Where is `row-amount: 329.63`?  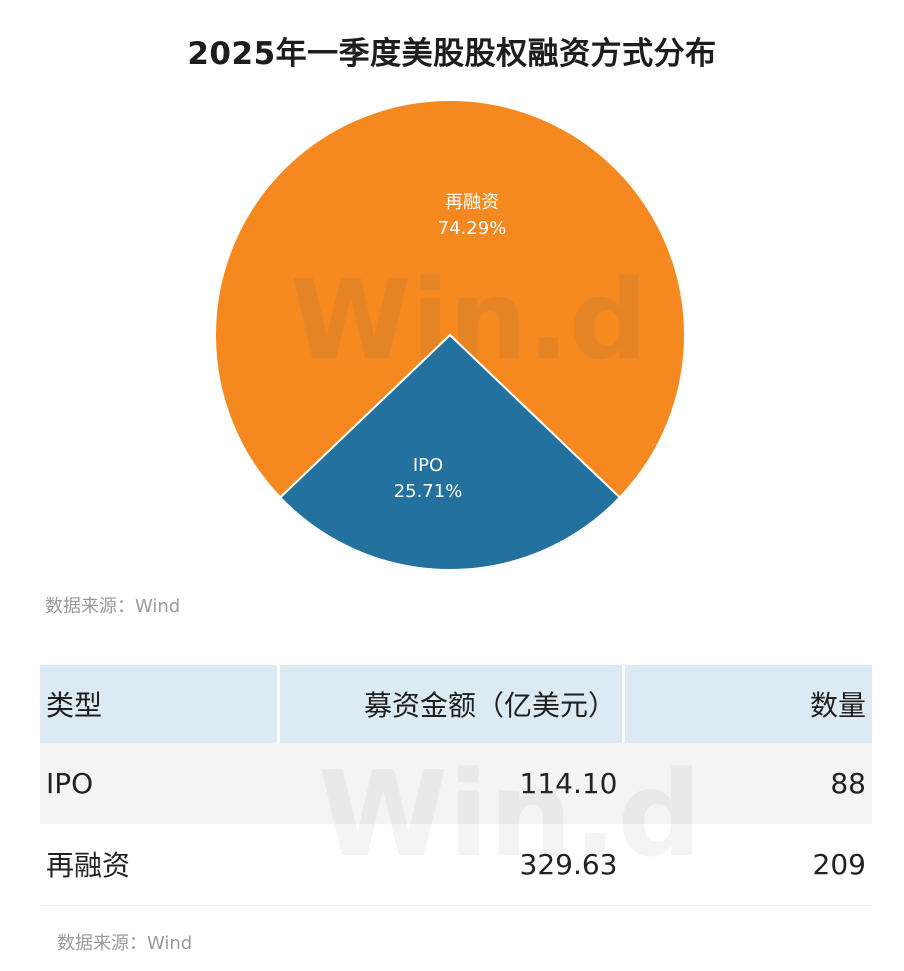 row-amount: 329.63 is located at coordinates (451, 864).